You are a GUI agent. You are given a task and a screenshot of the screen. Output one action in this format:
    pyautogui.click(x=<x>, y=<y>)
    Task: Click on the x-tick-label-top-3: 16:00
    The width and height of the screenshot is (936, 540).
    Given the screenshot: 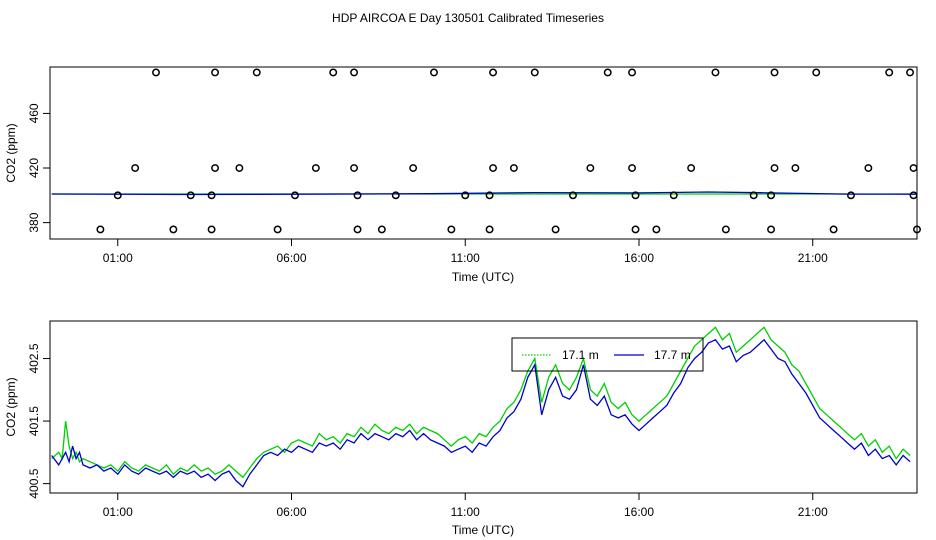 What is the action you would take?
    pyautogui.click(x=639, y=258)
    